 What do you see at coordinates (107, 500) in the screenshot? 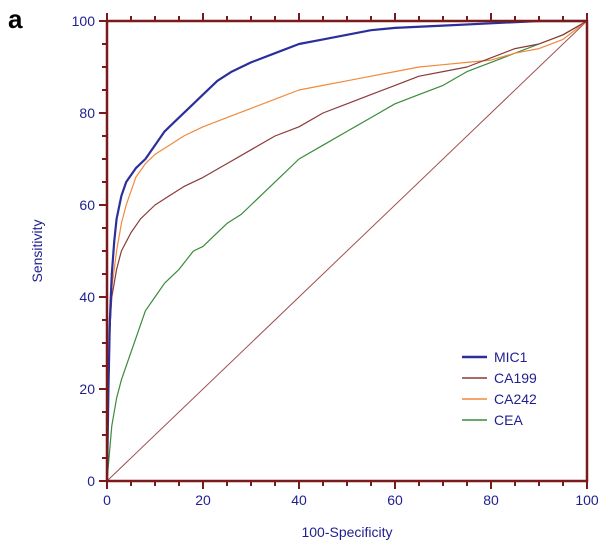
I see `x-tick-label: 0` at bounding box center [107, 500].